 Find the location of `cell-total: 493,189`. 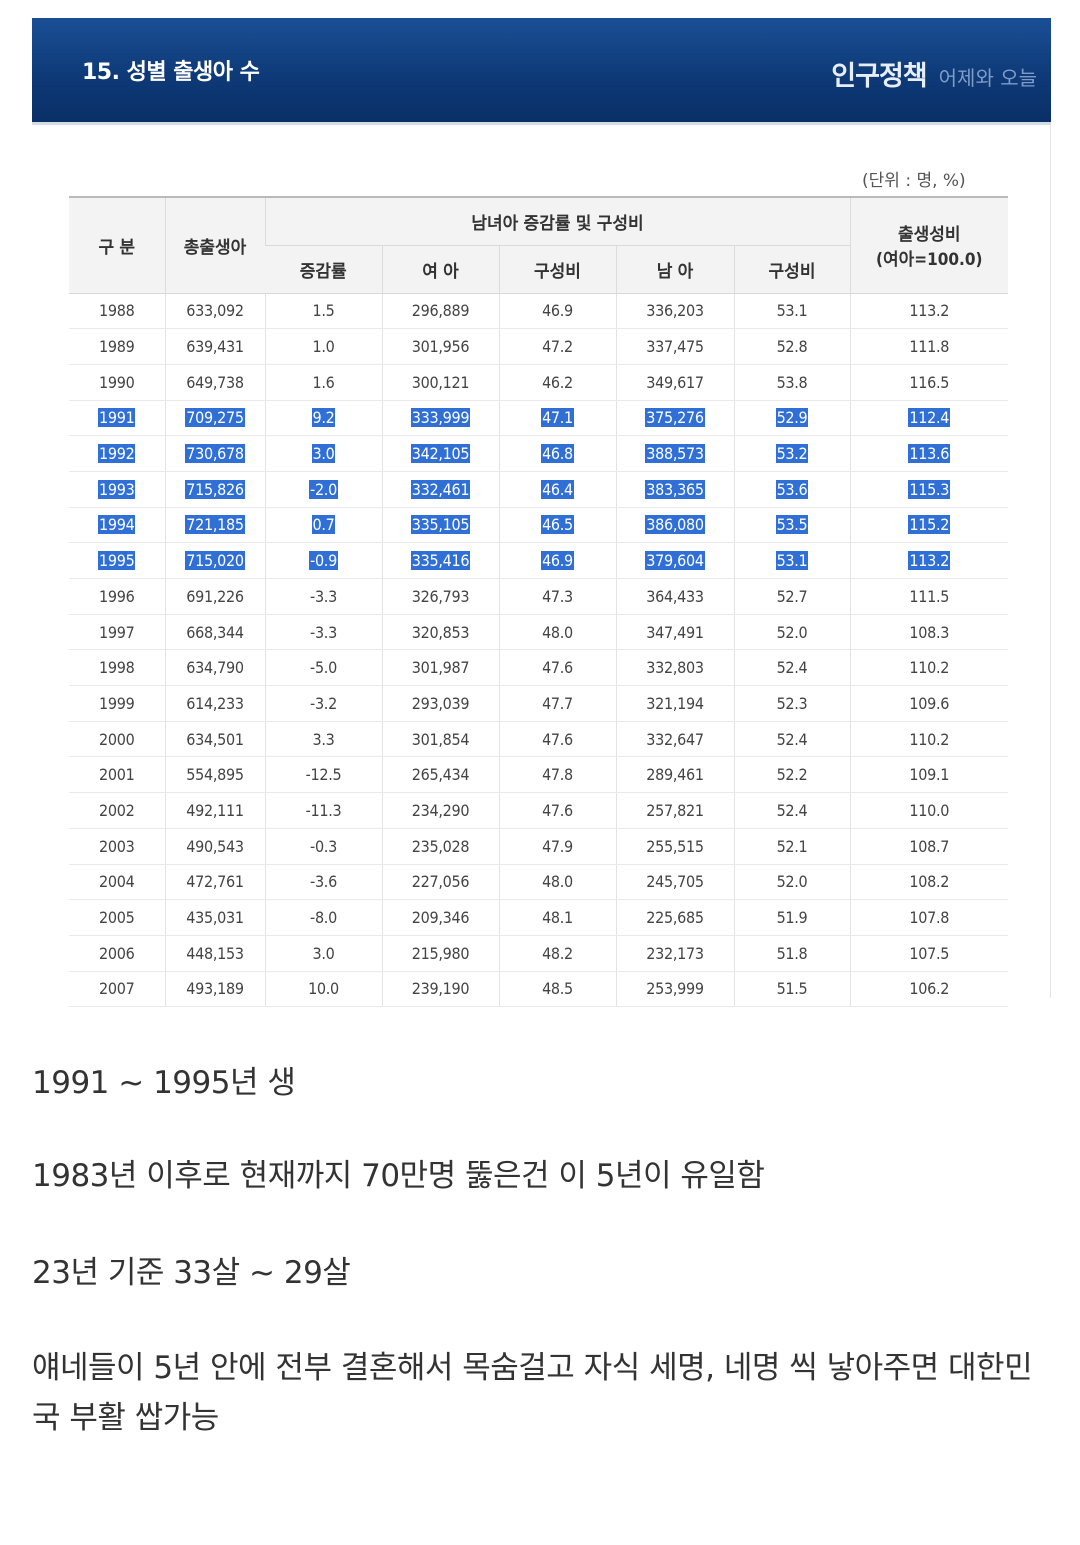

cell-total: 493,189 is located at coordinates (214, 989).